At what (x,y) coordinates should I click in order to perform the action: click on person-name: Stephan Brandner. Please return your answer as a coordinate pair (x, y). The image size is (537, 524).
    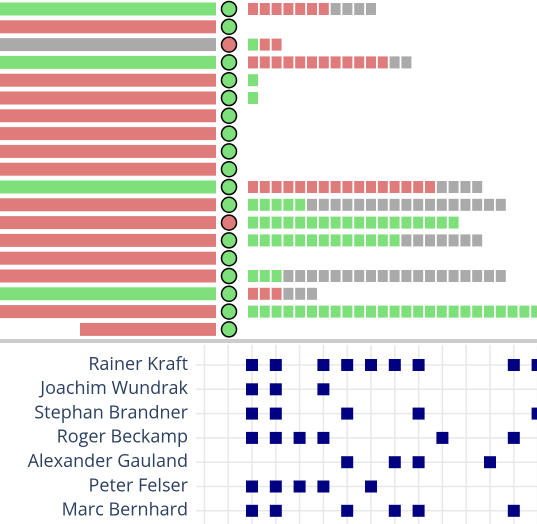
    Looking at the image, I should click on (111, 412).